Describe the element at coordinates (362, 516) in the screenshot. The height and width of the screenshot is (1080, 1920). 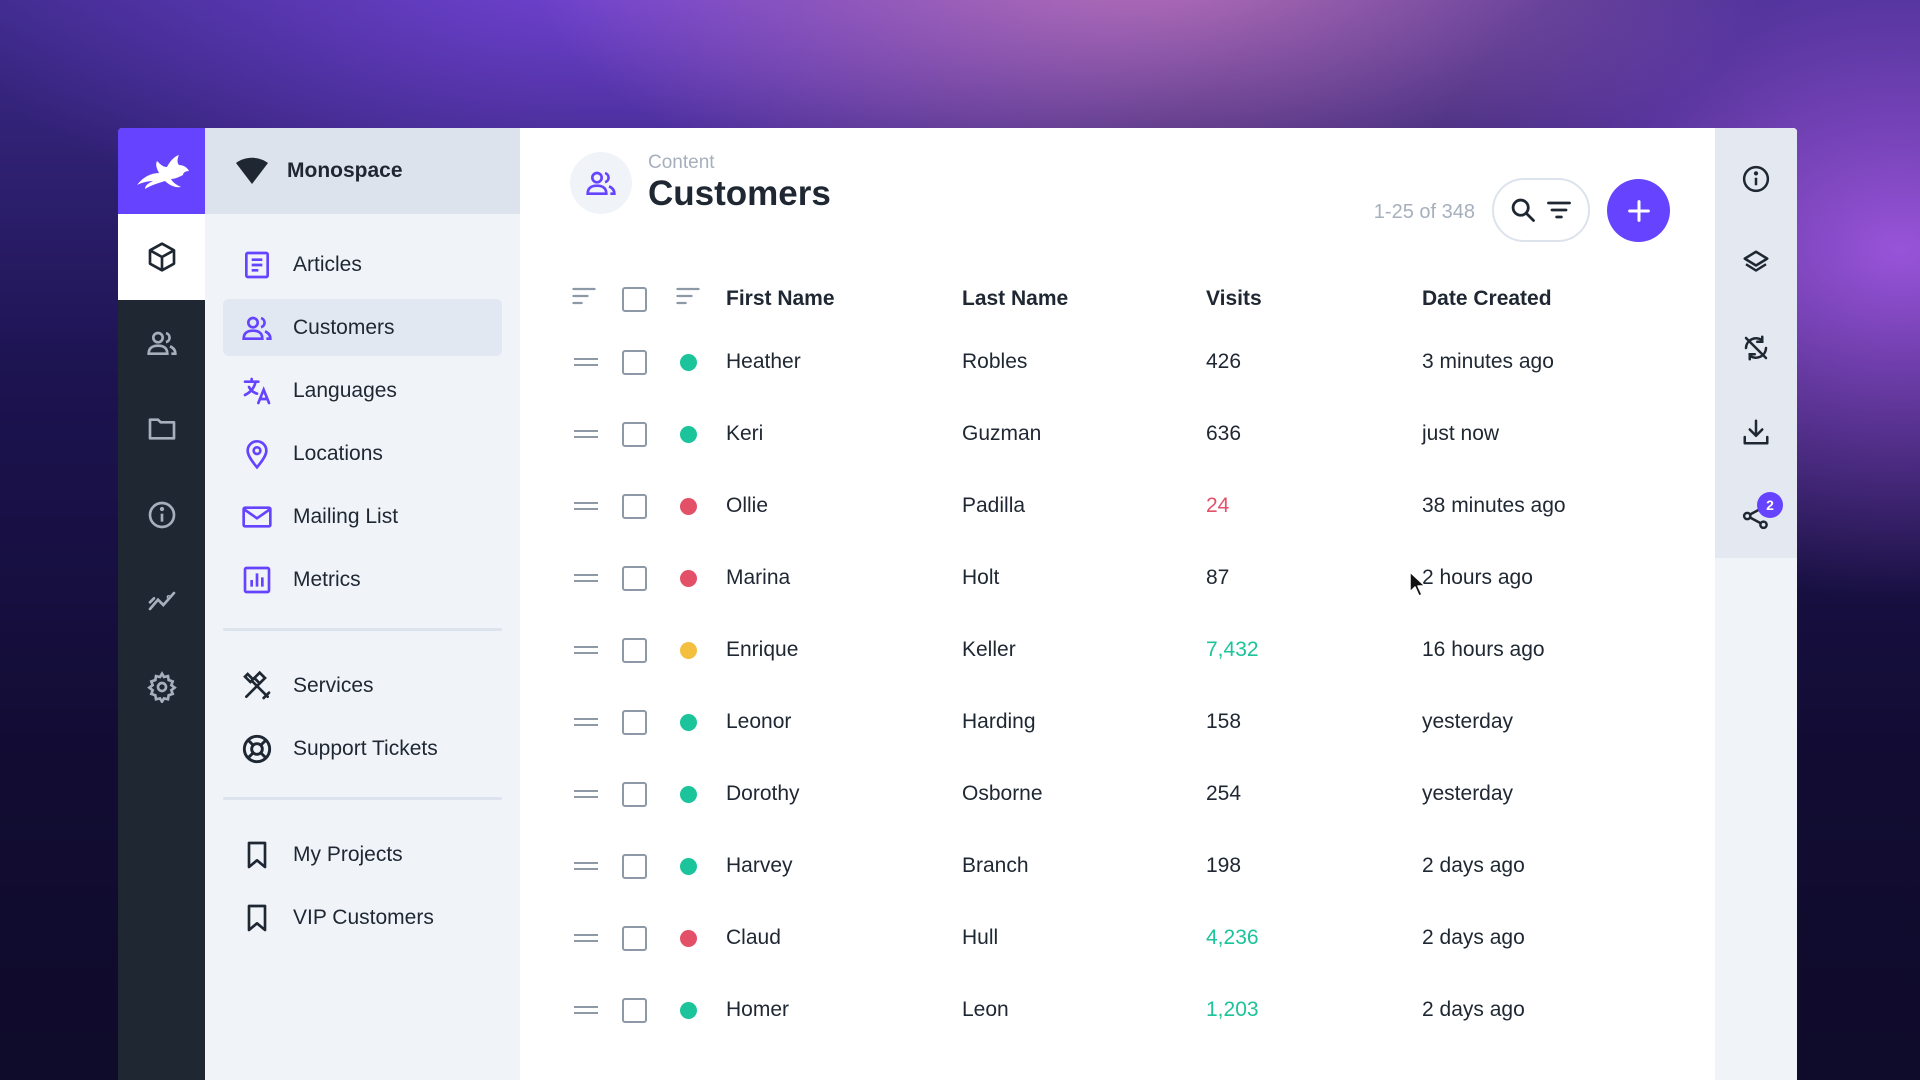
I see `nav-item-mailing-list: Mailing List` at that location.